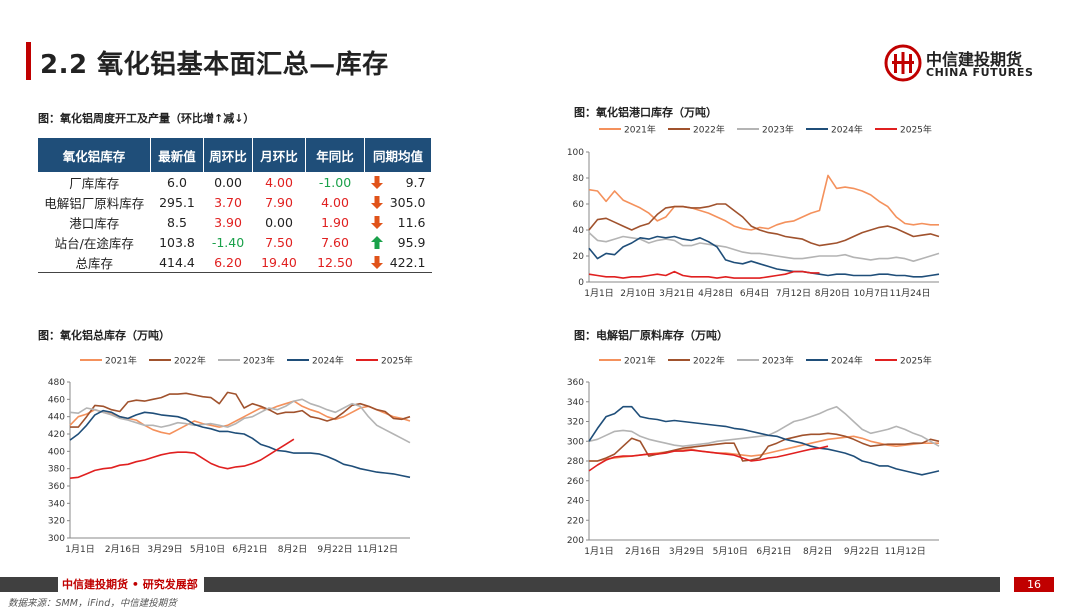 This screenshot has height=609, width=1080. Describe the element at coordinates (228, 202) in the screenshot. I see `cell-wow: 3.70` at that location.